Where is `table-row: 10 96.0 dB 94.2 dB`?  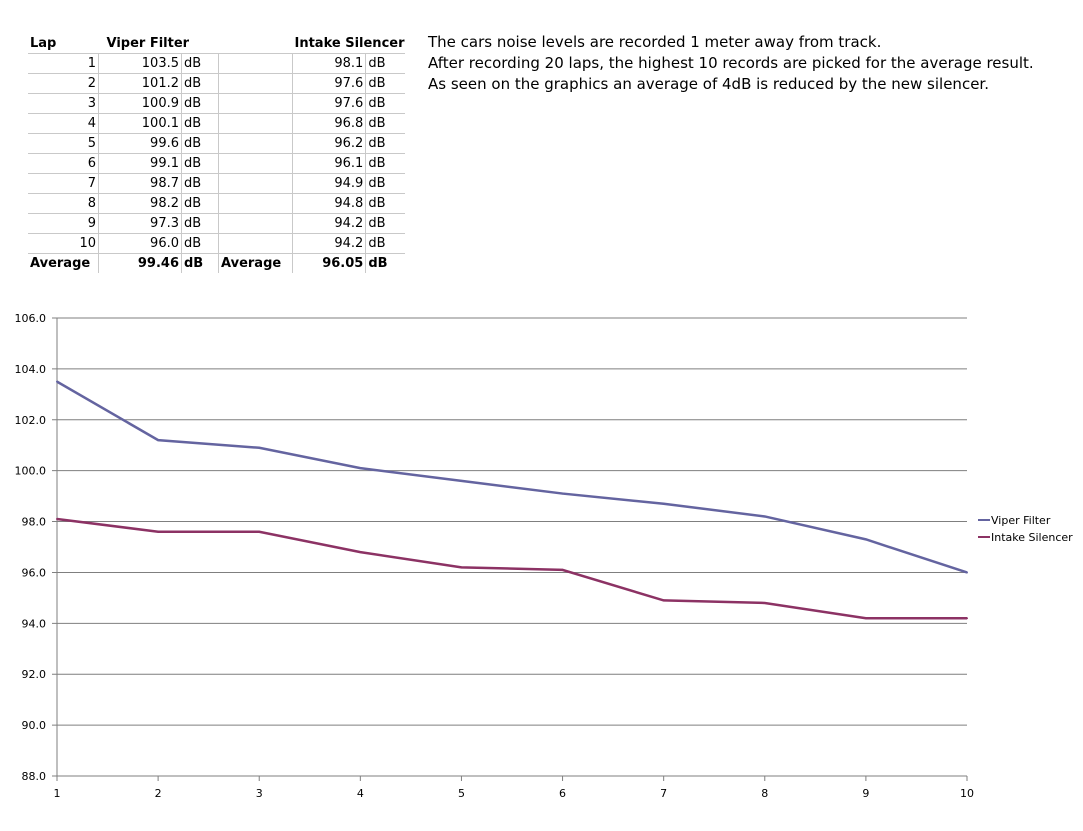 table-row: 10 96.0 dB 94.2 dB is located at coordinates (216, 243).